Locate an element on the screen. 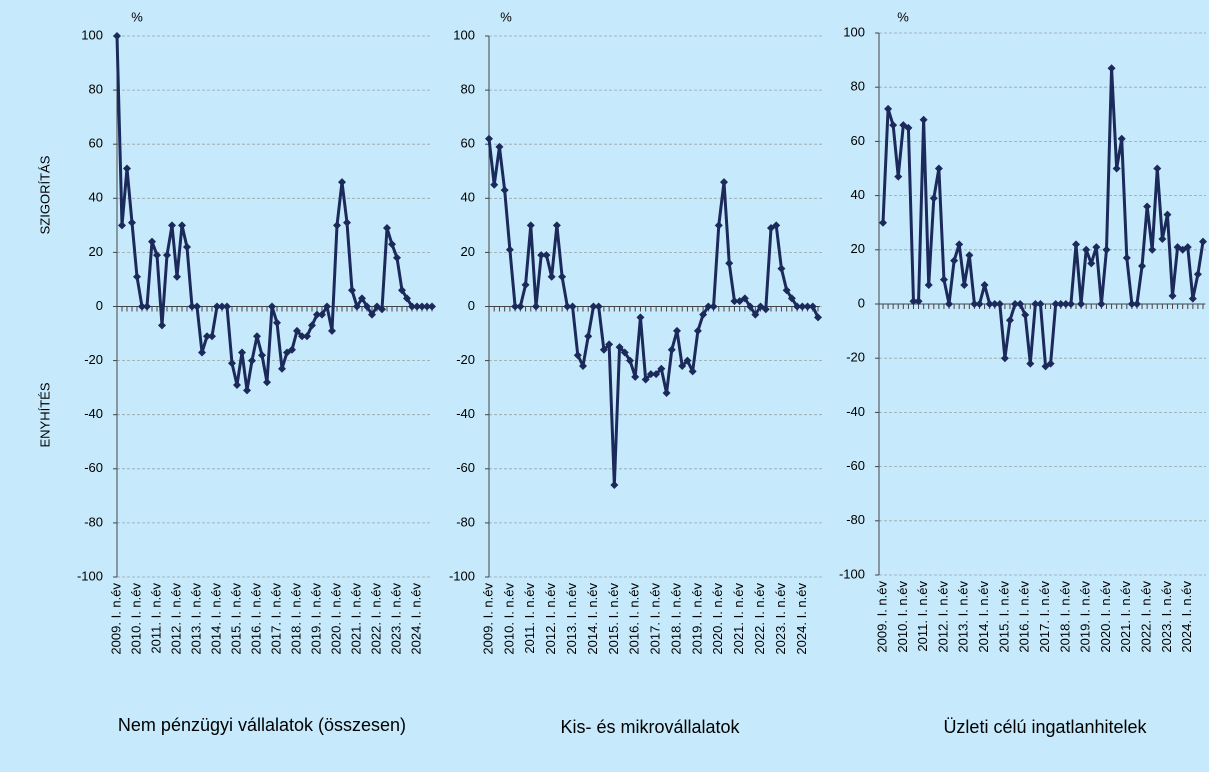 This screenshot has width=1209, height=772. axis-annotation: ENYHÍTÉS is located at coordinates (44, 414).